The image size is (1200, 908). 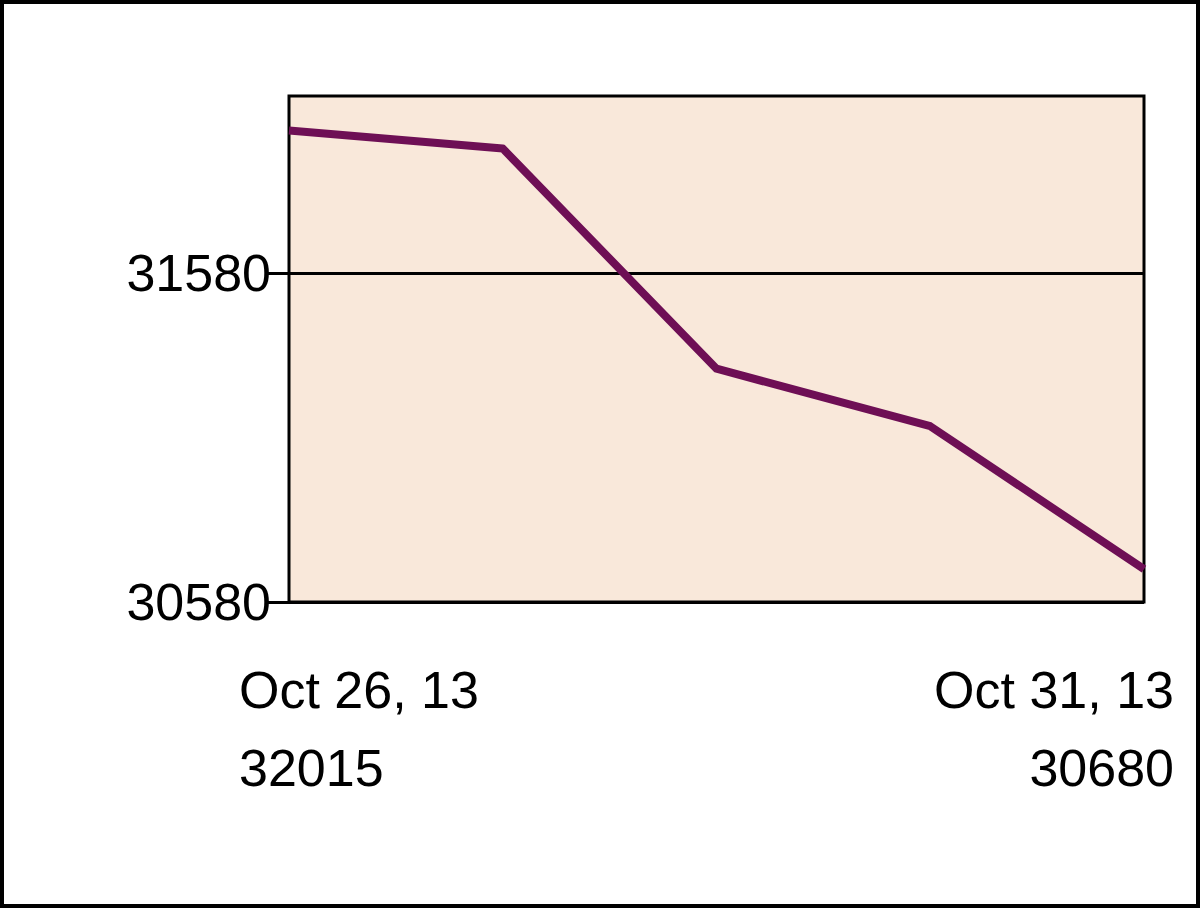 I want to click on text: 32015, so click(x=311, y=768).